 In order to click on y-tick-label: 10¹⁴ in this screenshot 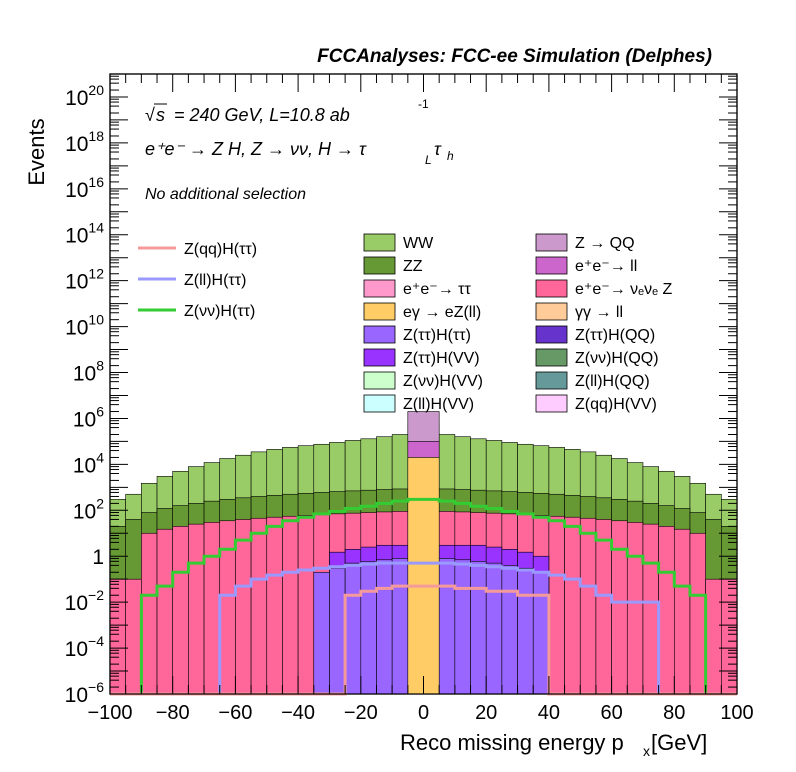, I will do `click(84, 234)`.